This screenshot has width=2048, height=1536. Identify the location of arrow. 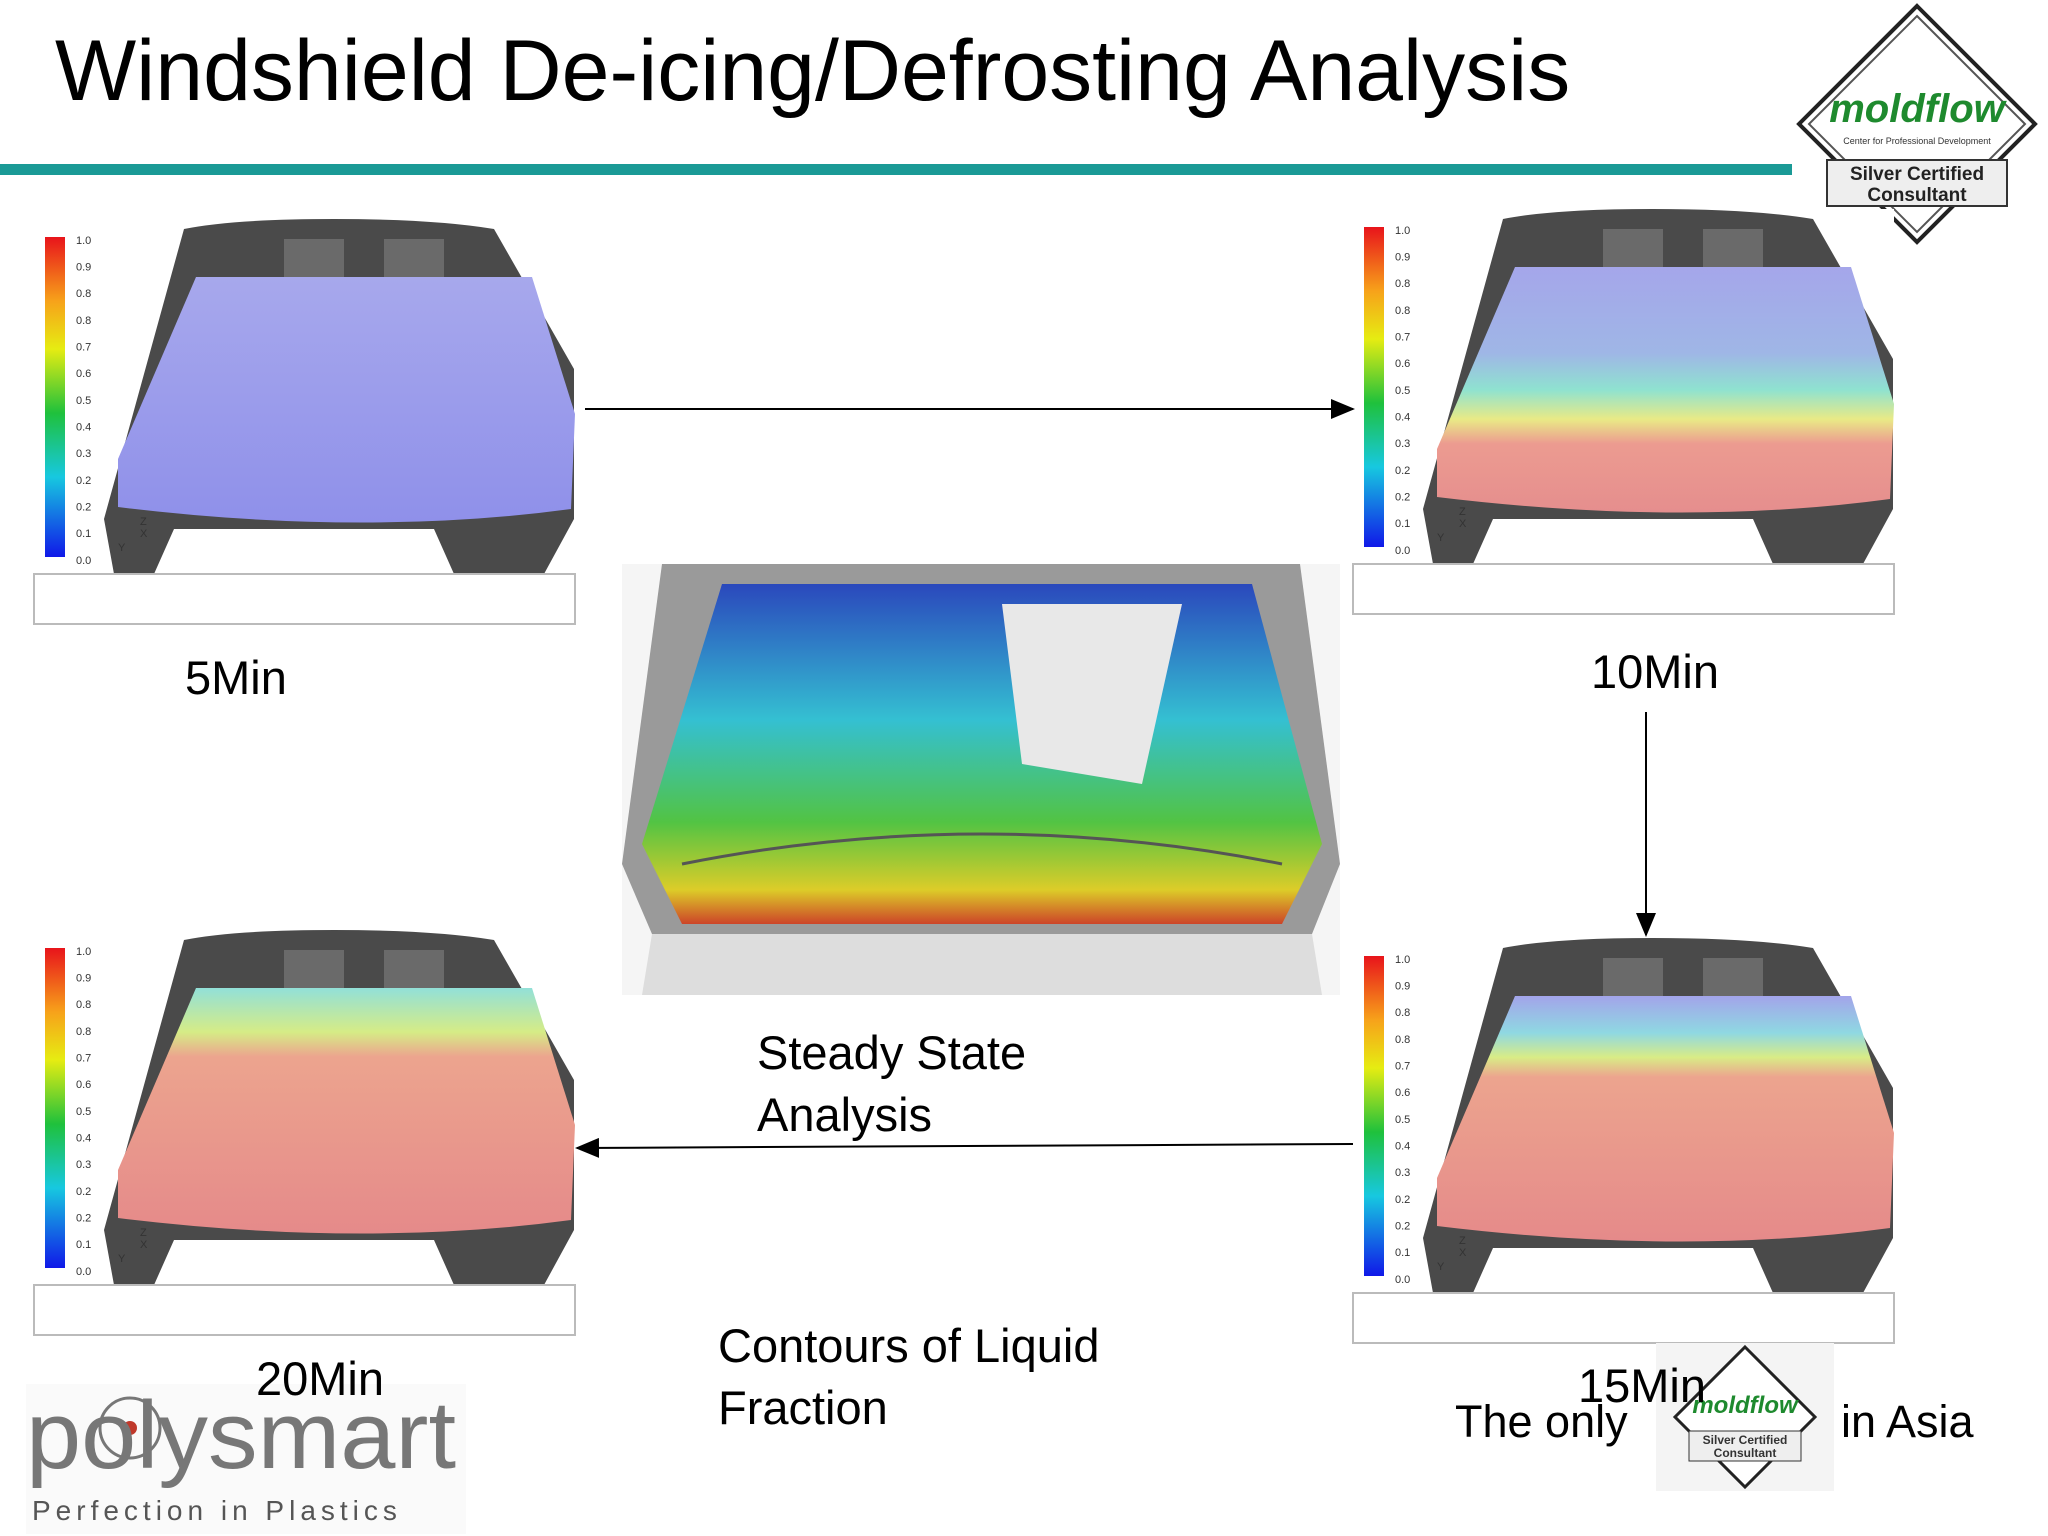
(964, 1147).